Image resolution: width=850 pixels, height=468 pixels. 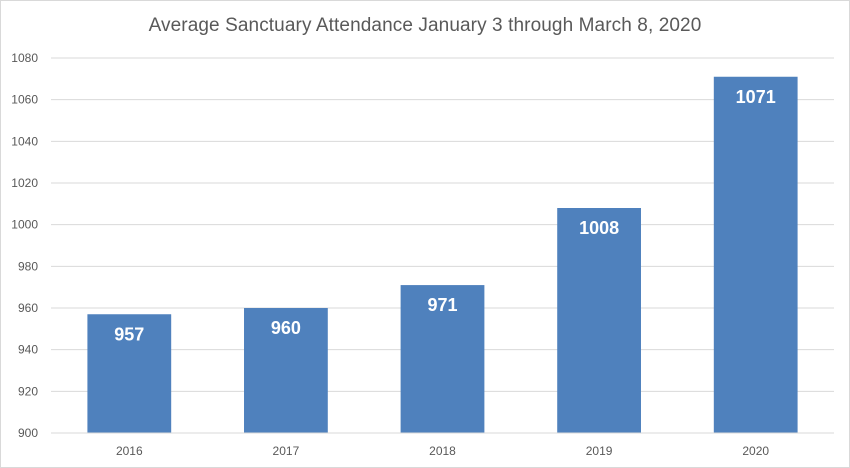 I want to click on y-tick-label: 900, so click(x=28, y=433).